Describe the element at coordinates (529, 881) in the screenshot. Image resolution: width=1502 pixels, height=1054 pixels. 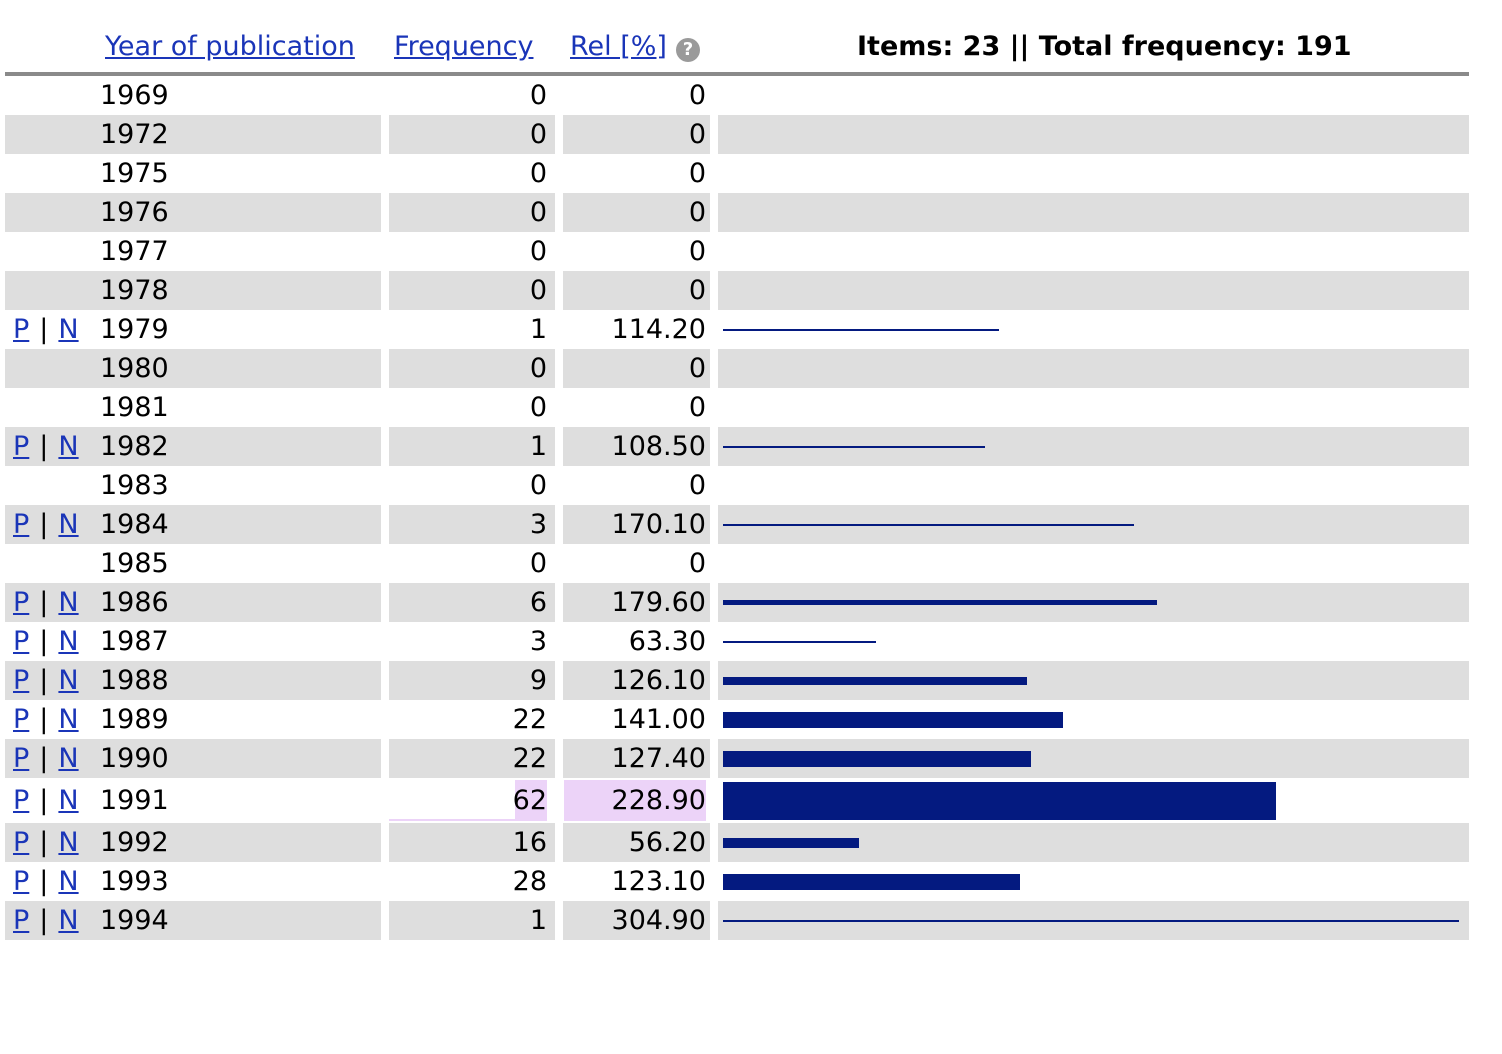
I see `frequency-cell: 28` at that location.